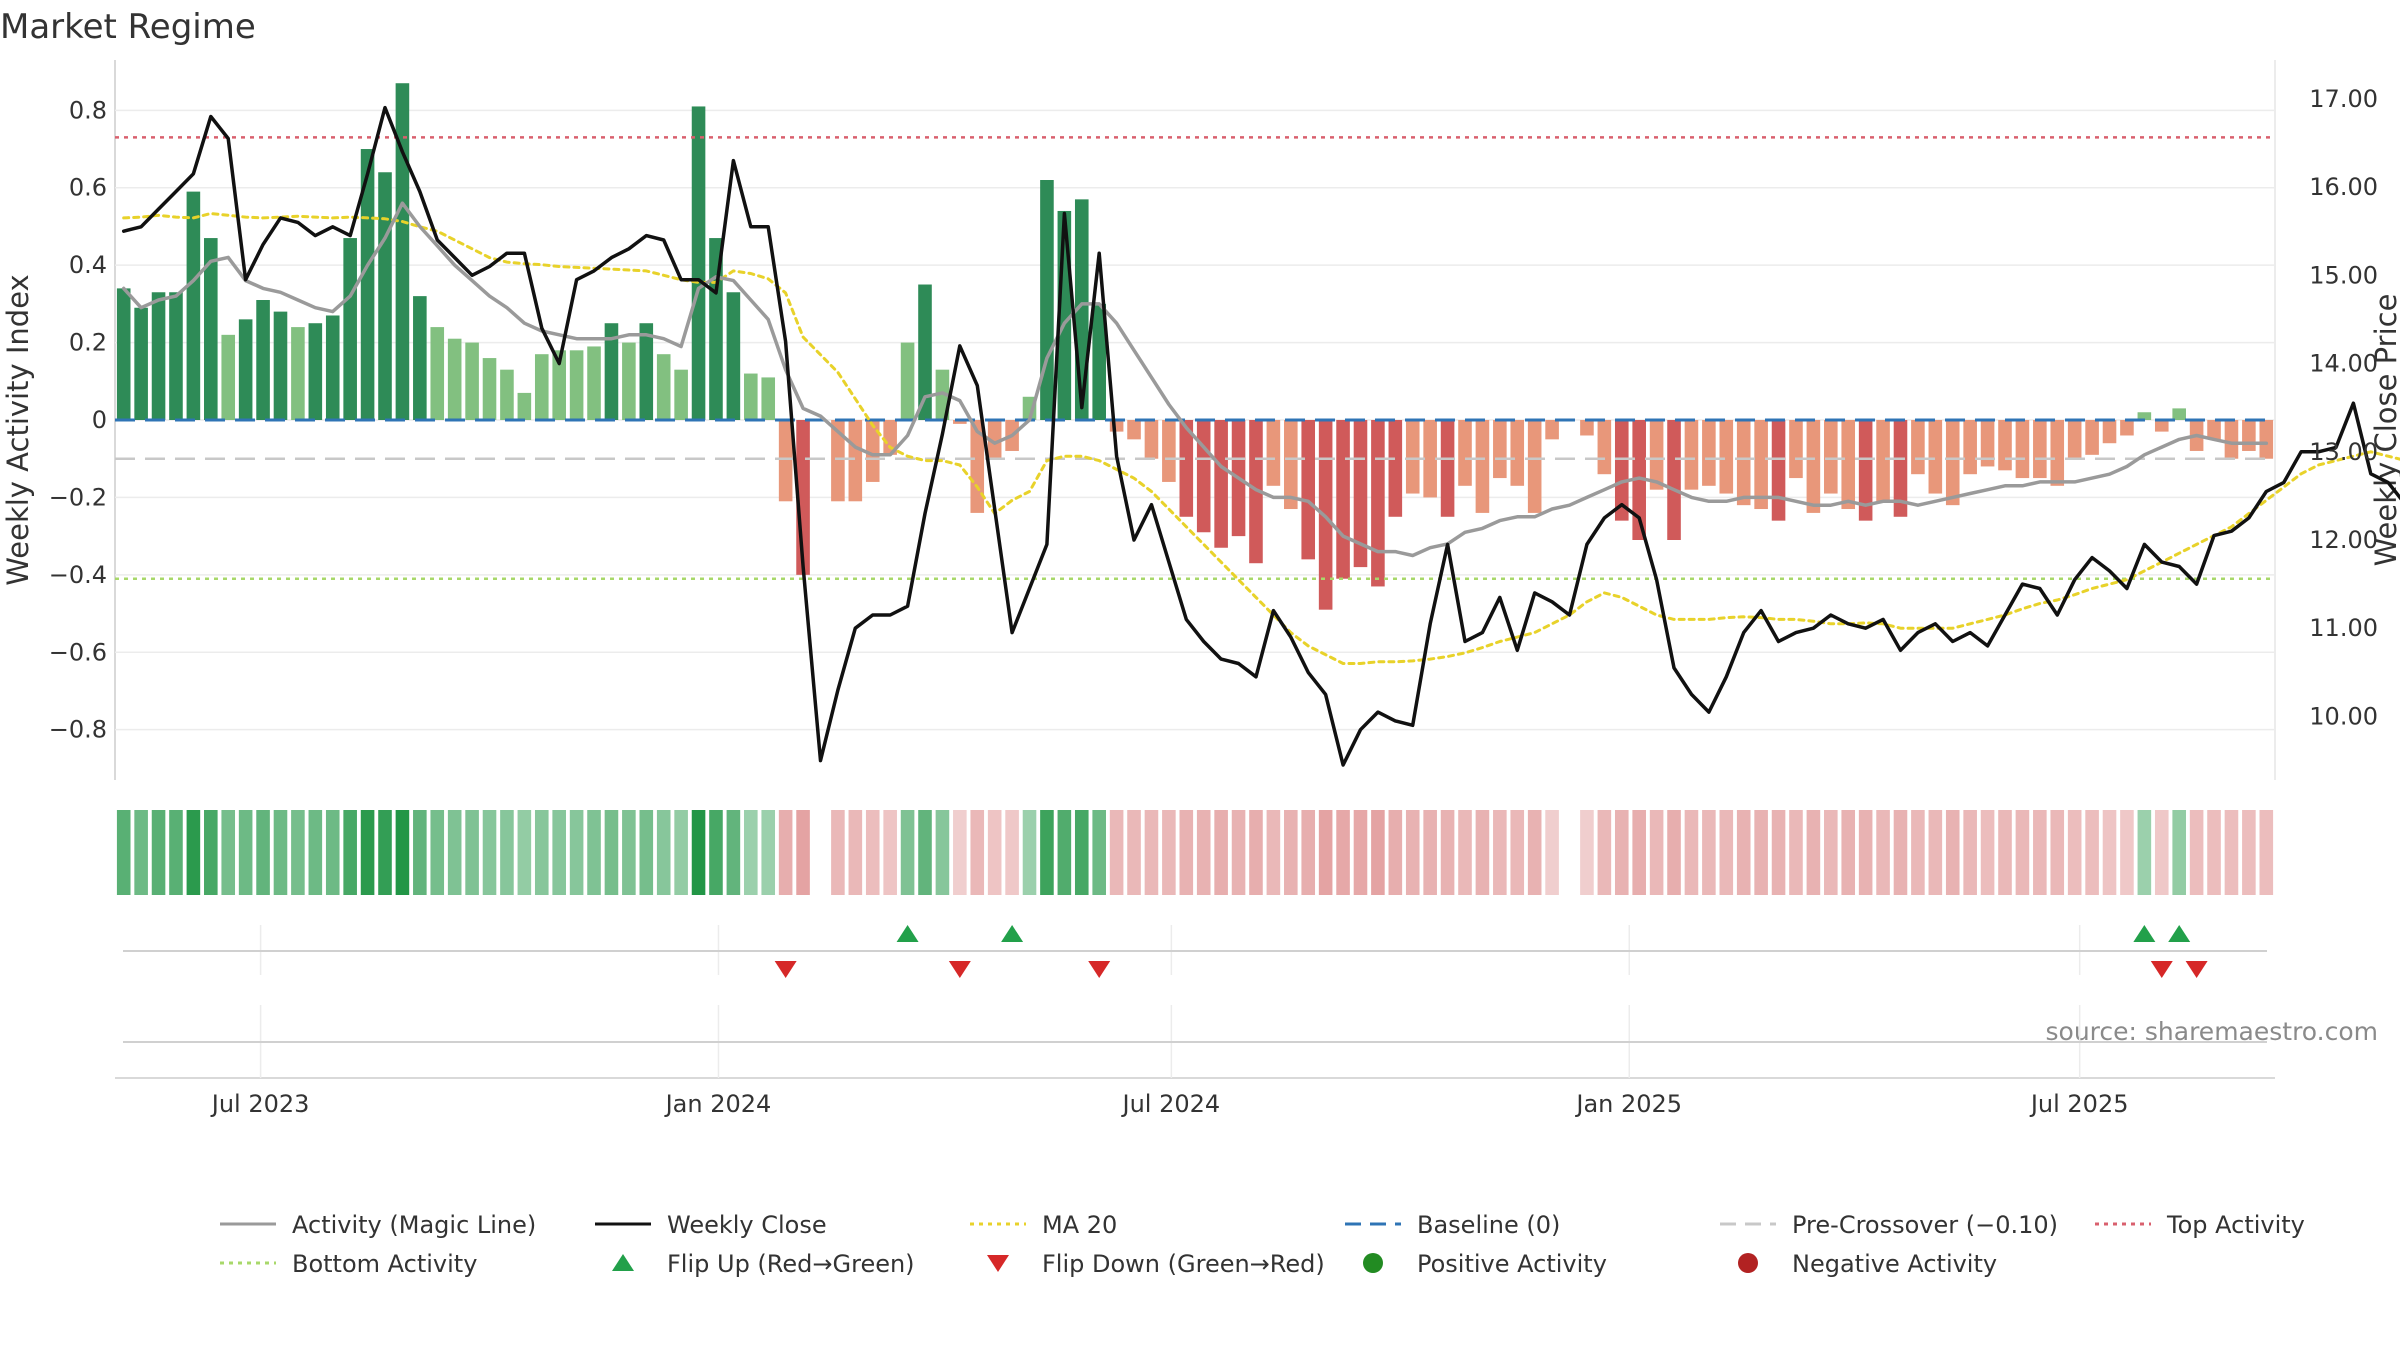 This screenshot has width=2400, height=1354. Describe the element at coordinates (2343, 628) in the screenshot. I see `y-tick-right-label: 11.00` at that location.